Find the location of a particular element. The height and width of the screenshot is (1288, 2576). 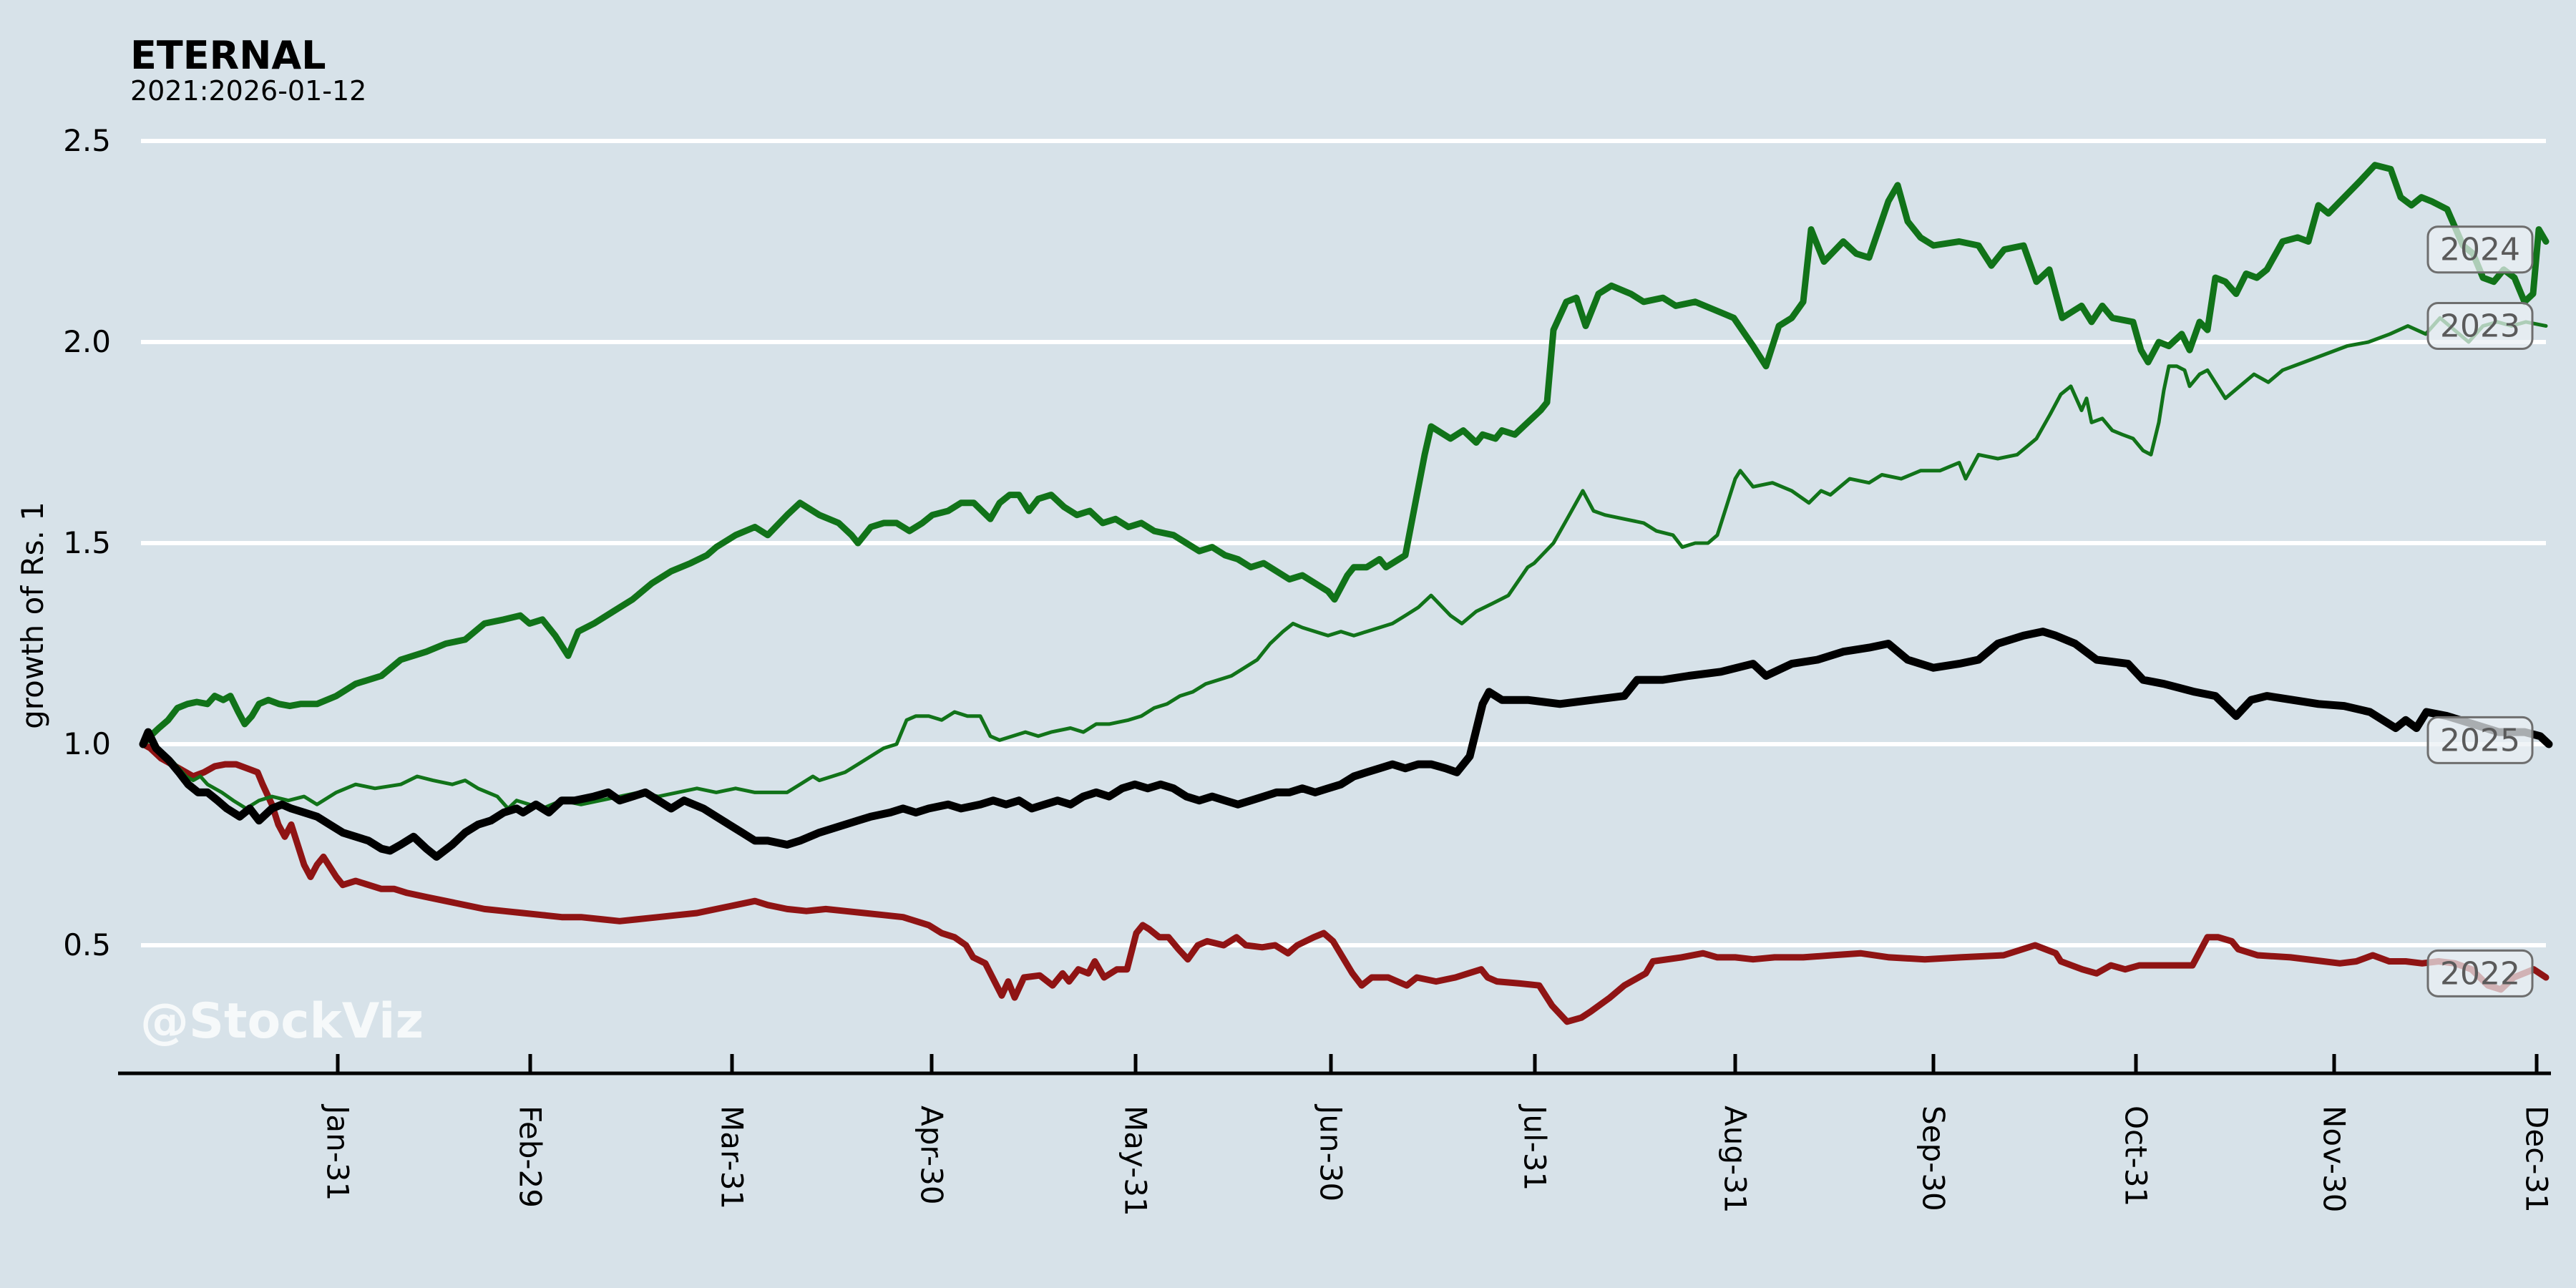

year-label-box-2025 is located at coordinates (2480, 740).